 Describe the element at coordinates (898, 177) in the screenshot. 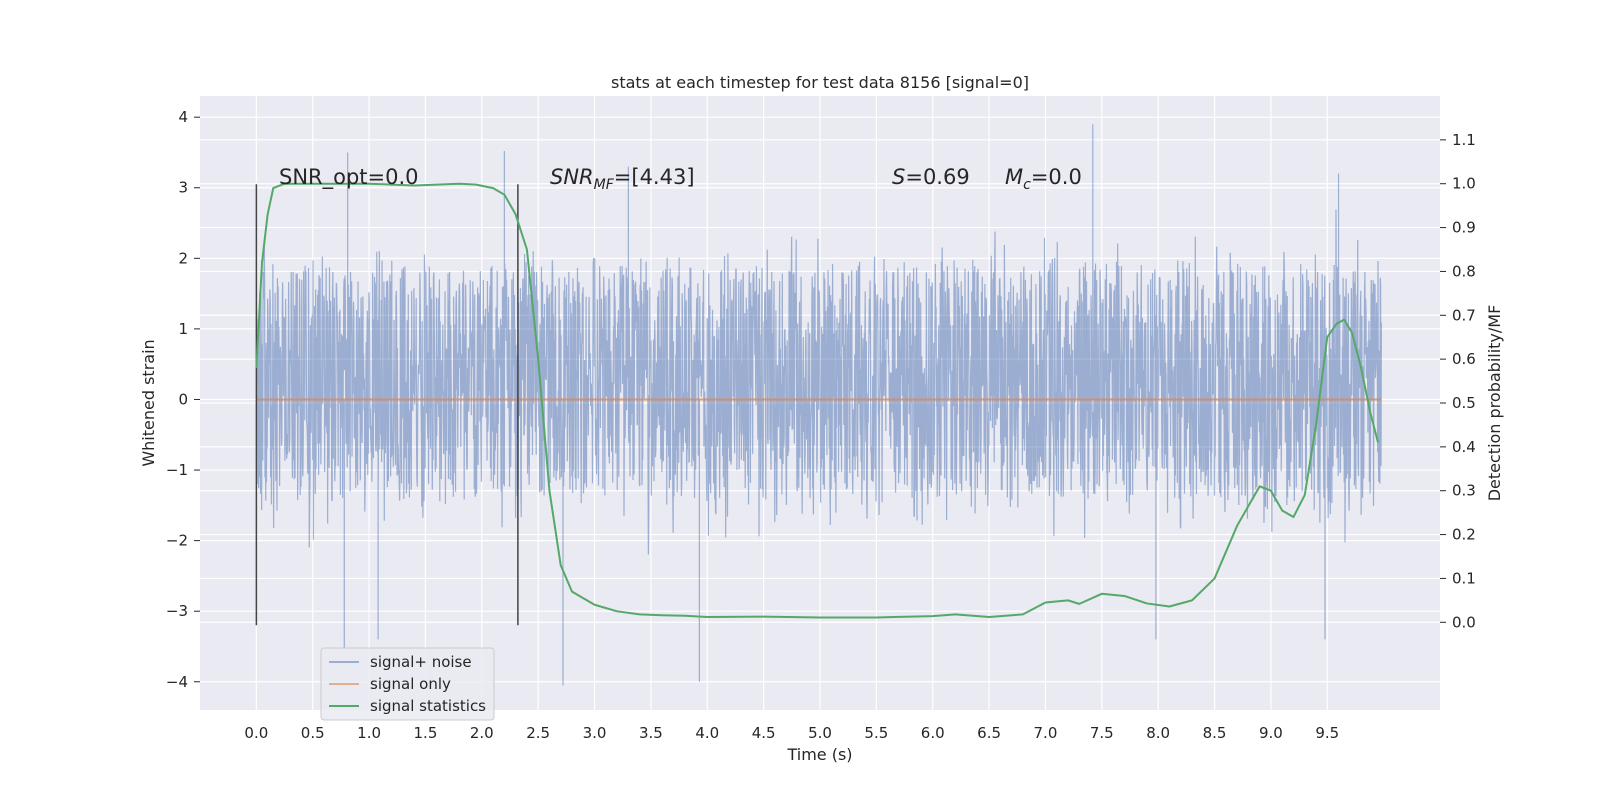

I see `s-symbol: S` at that location.